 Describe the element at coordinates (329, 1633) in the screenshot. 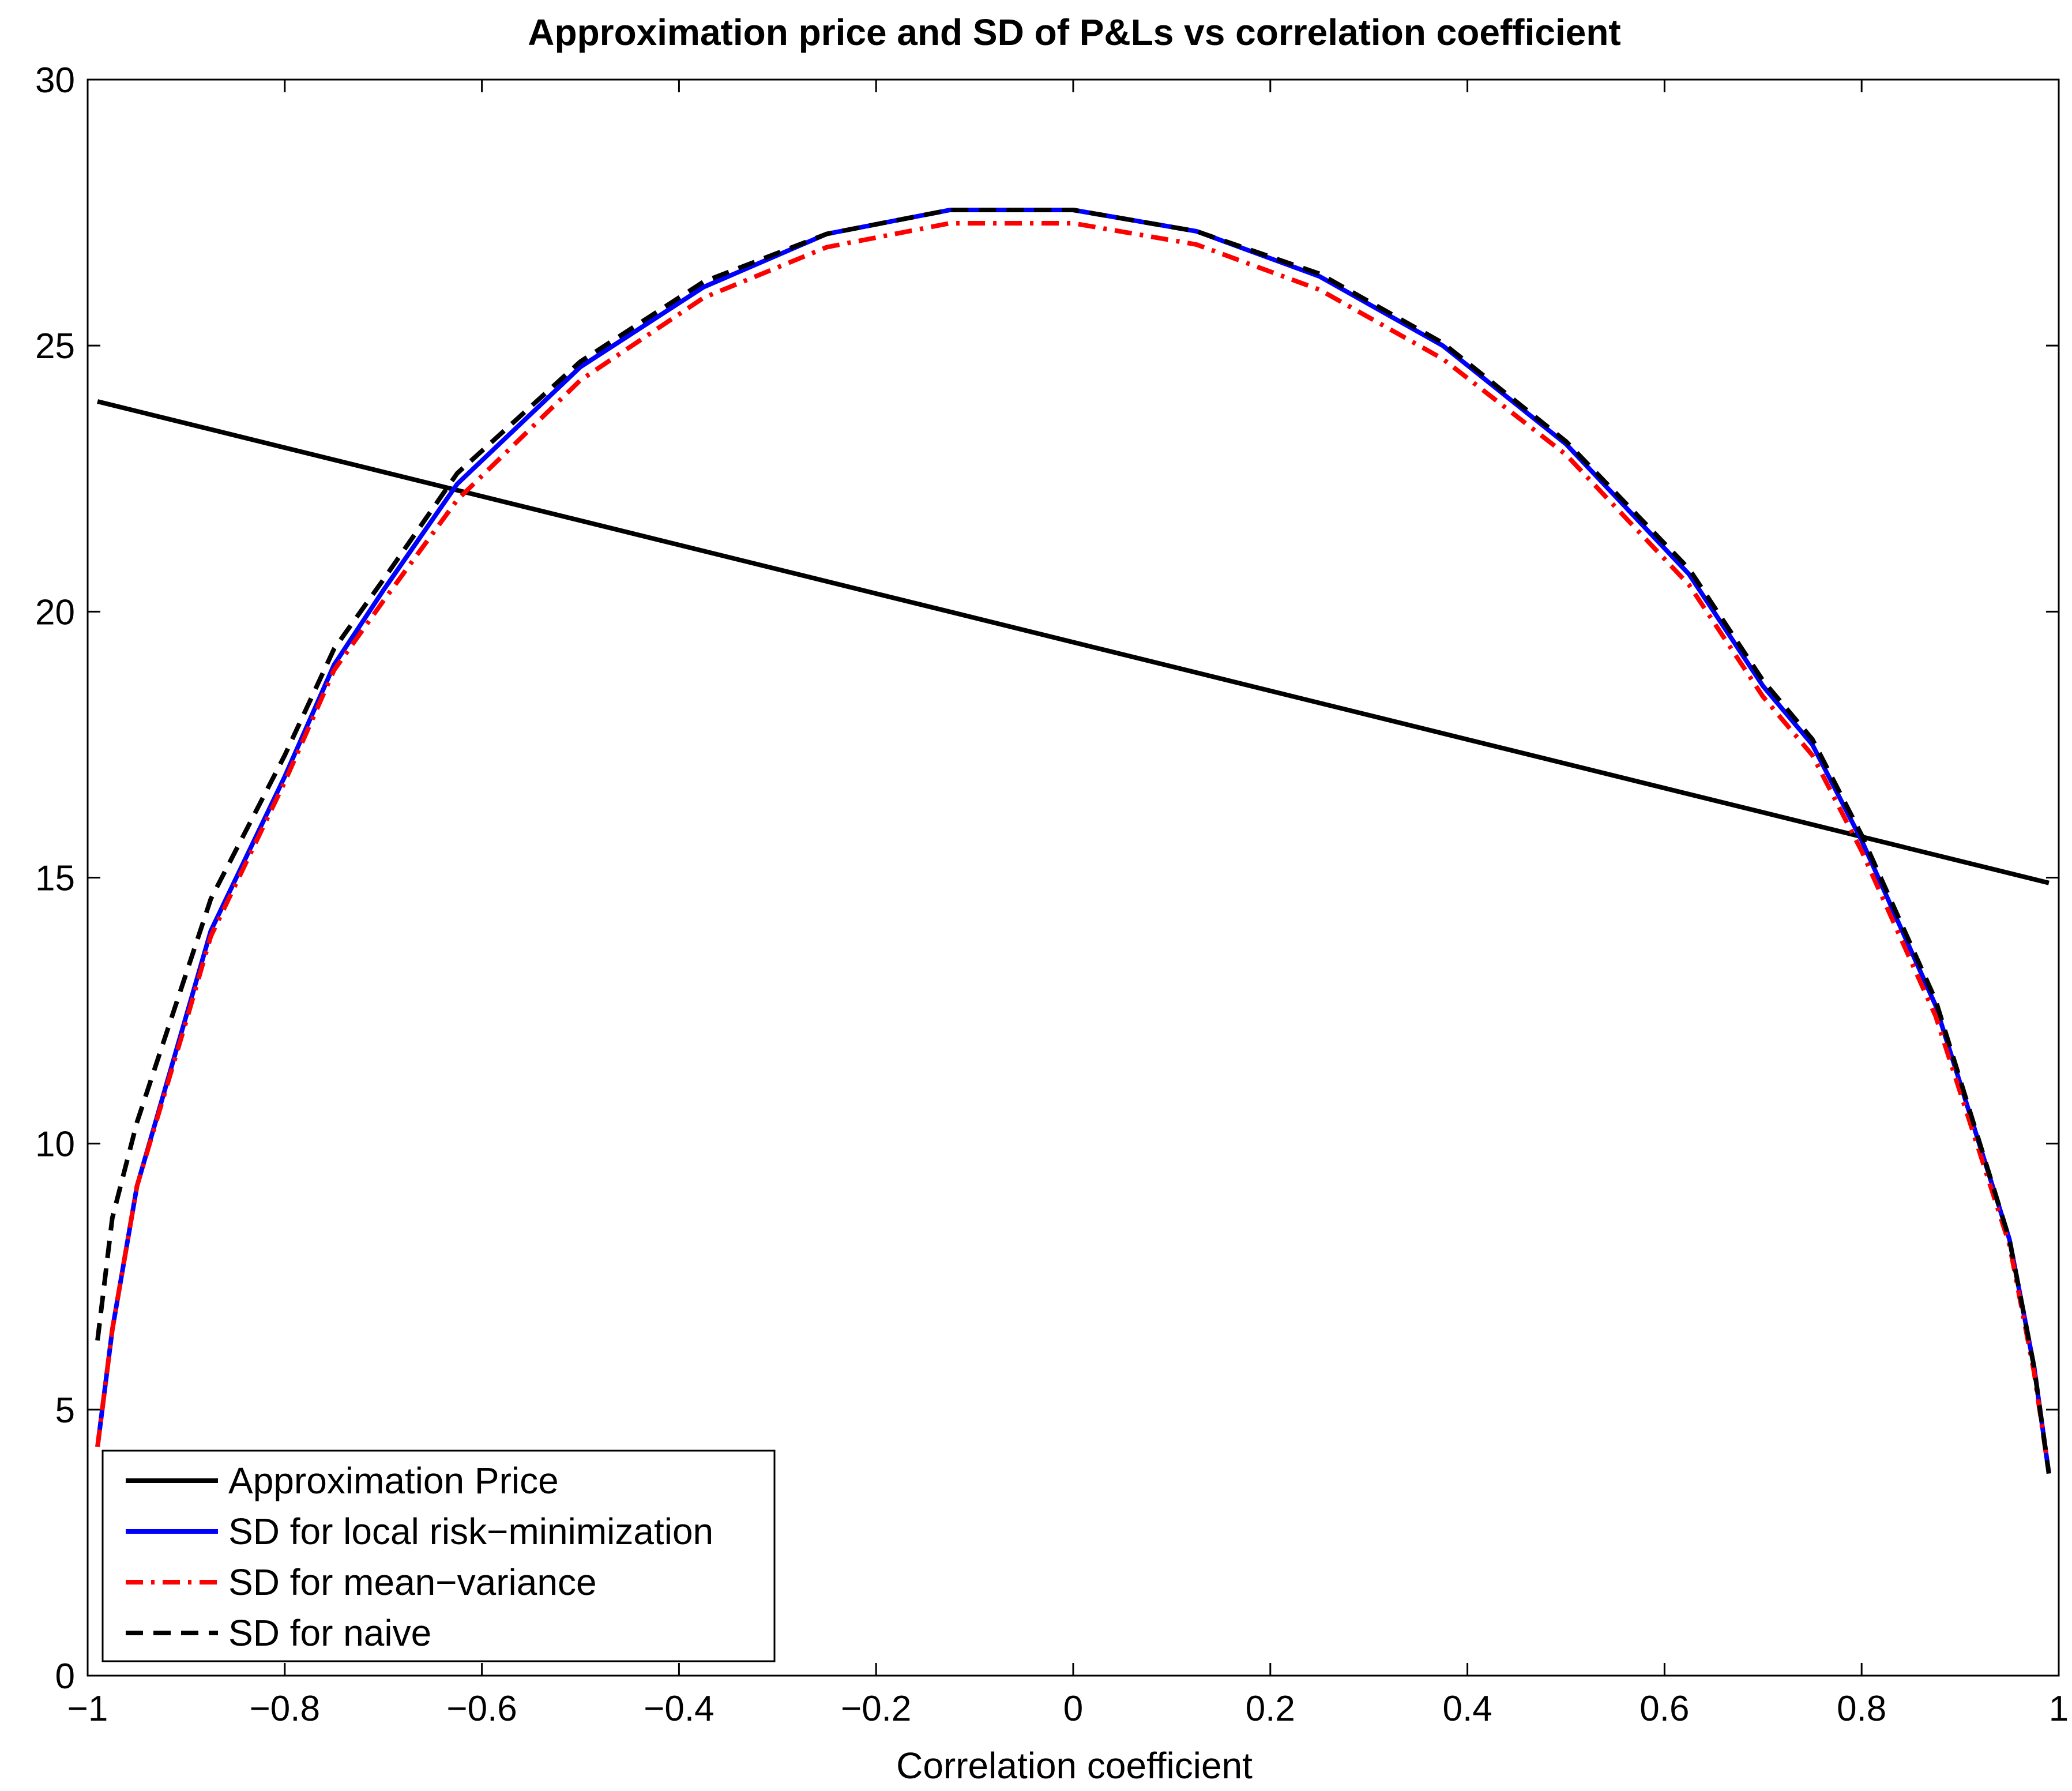

I see `legend-label-sd-for-naive: SD for naive` at that location.